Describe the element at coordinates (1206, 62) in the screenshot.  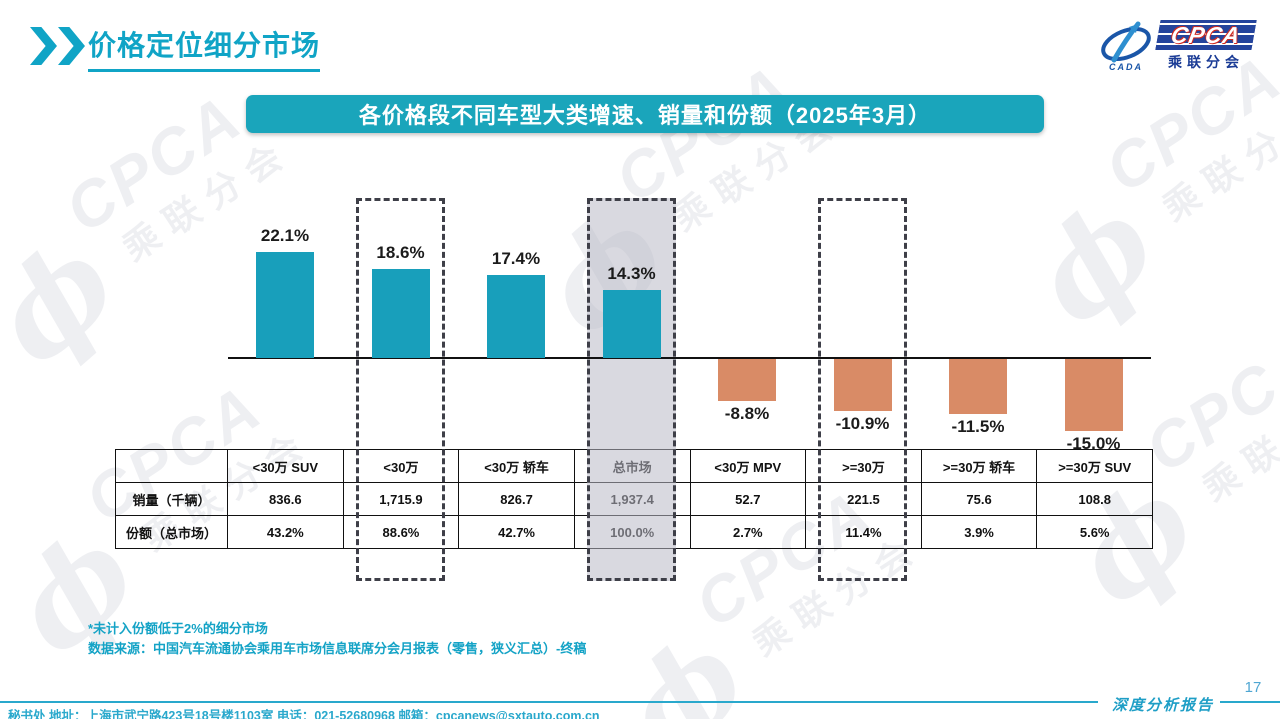
I see `cpca-logo-subtitle: 乘联分会` at that location.